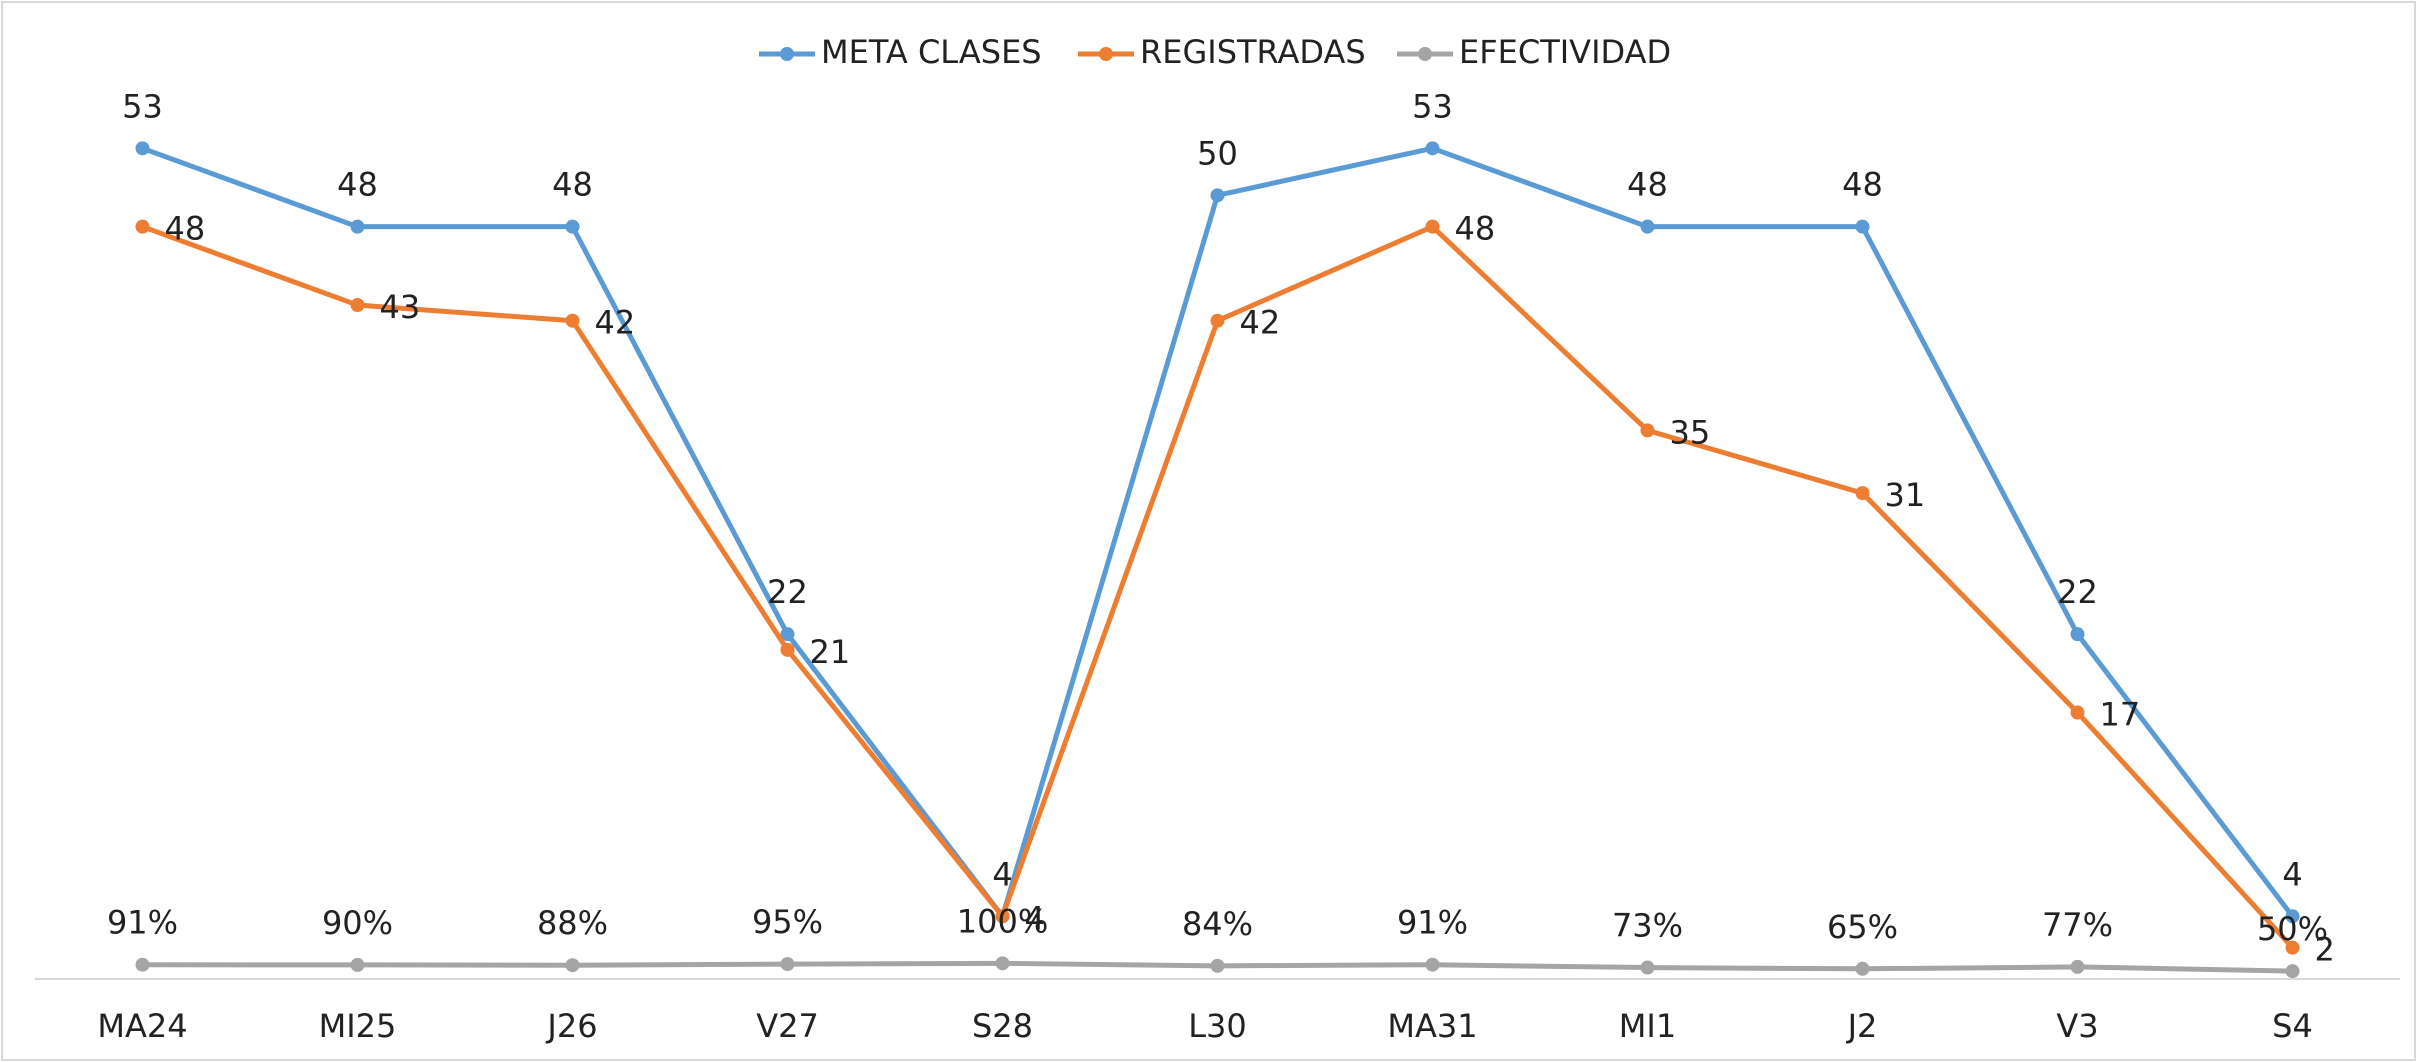 The width and height of the screenshot is (2417, 1062). Describe the element at coordinates (1432, 1026) in the screenshot. I see `x-tick-label: MA31` at that location.